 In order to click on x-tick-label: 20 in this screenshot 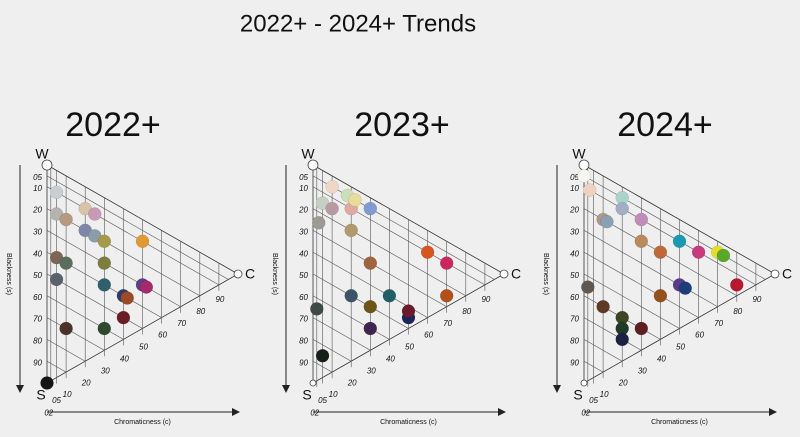, I will do `click(86, 382)`.